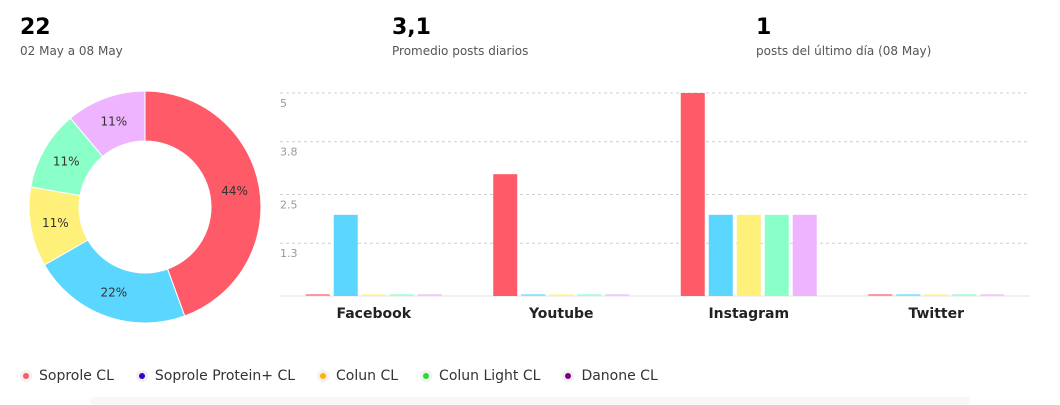 This screenshot has height=405, width=1060. Describe the element at coordinates (490, 376) in the screenshot. I see `legend-label: Colun Light CL` at that location.